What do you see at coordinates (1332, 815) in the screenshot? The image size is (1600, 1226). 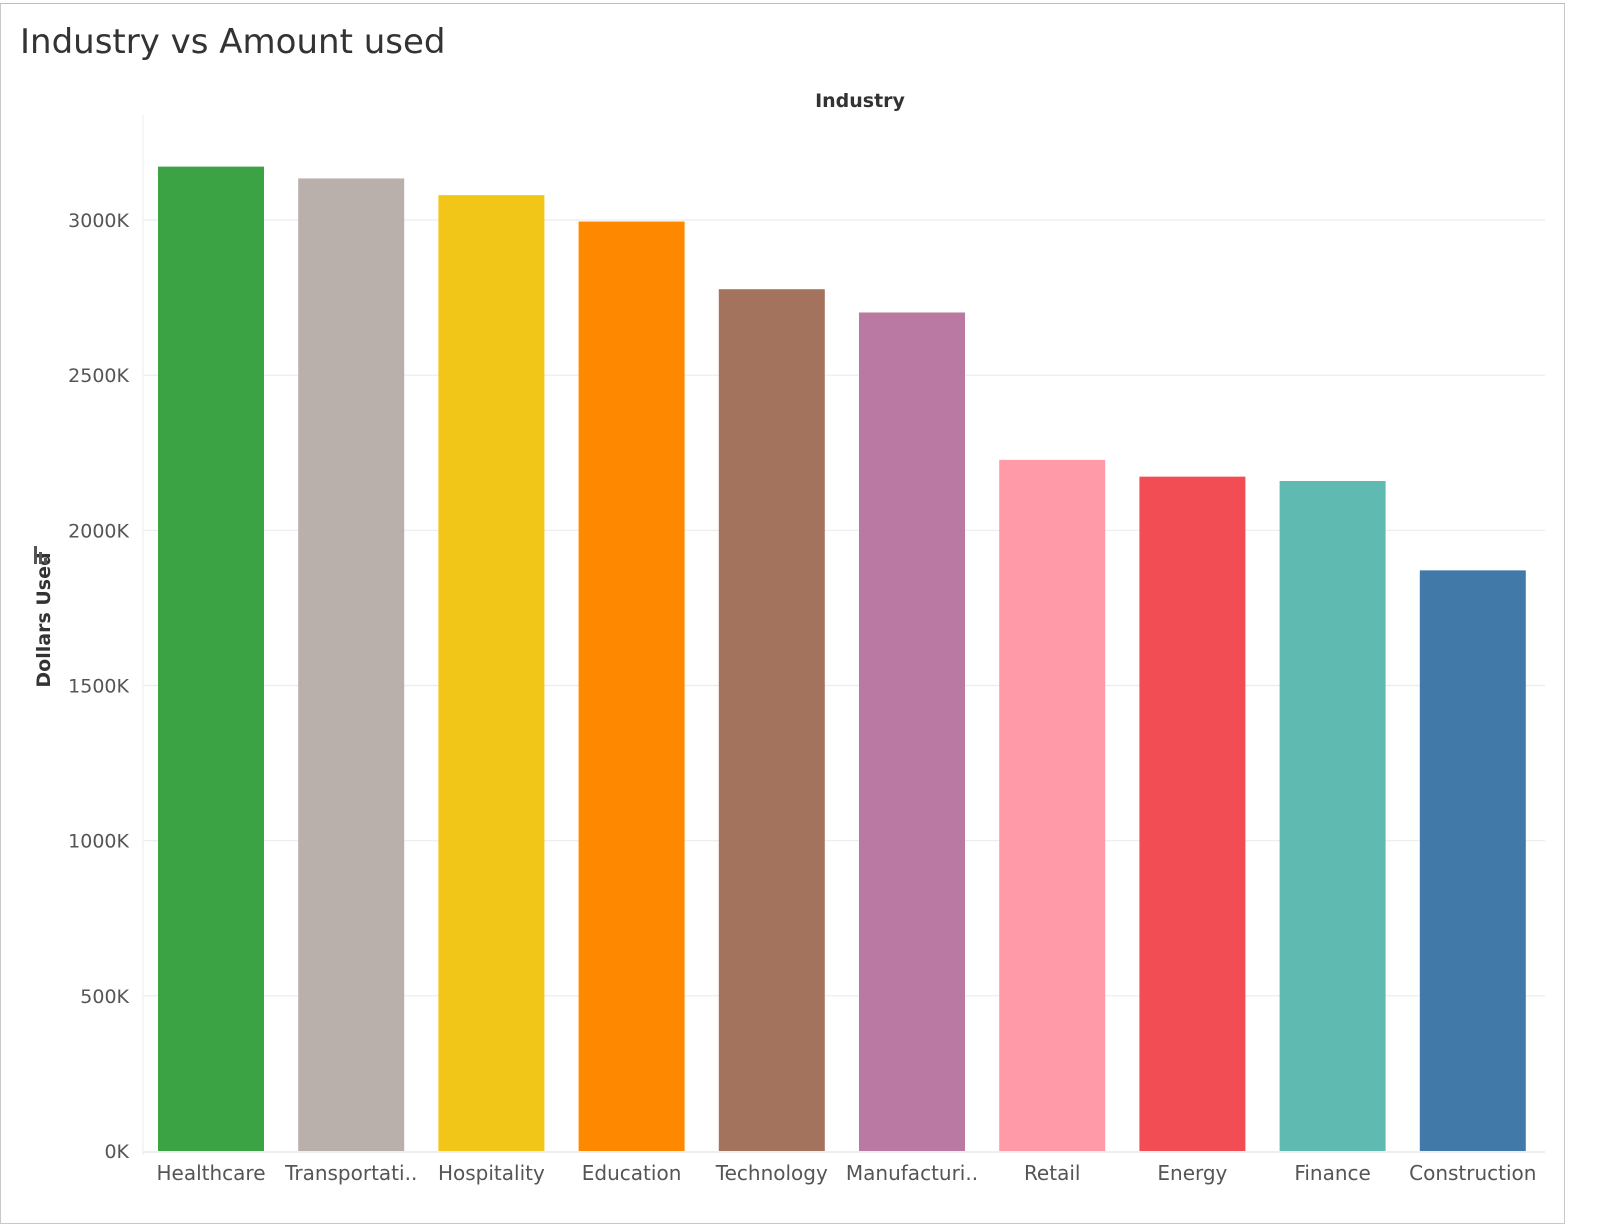 I see `bar-finance` at bounding box center [1332, 815].